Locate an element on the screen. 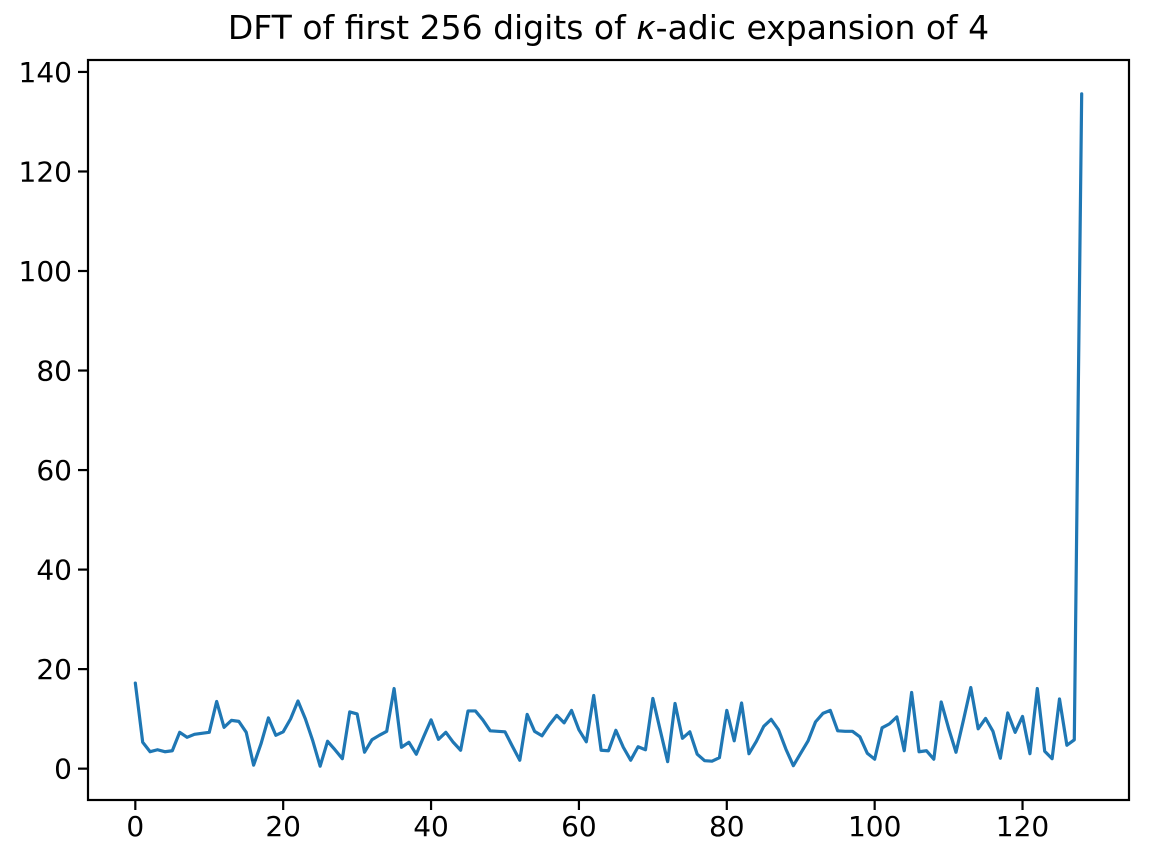 The width and height of the screenshot is (1149, 864). y-tick-label: 140 is located at coordinates (45, 72).